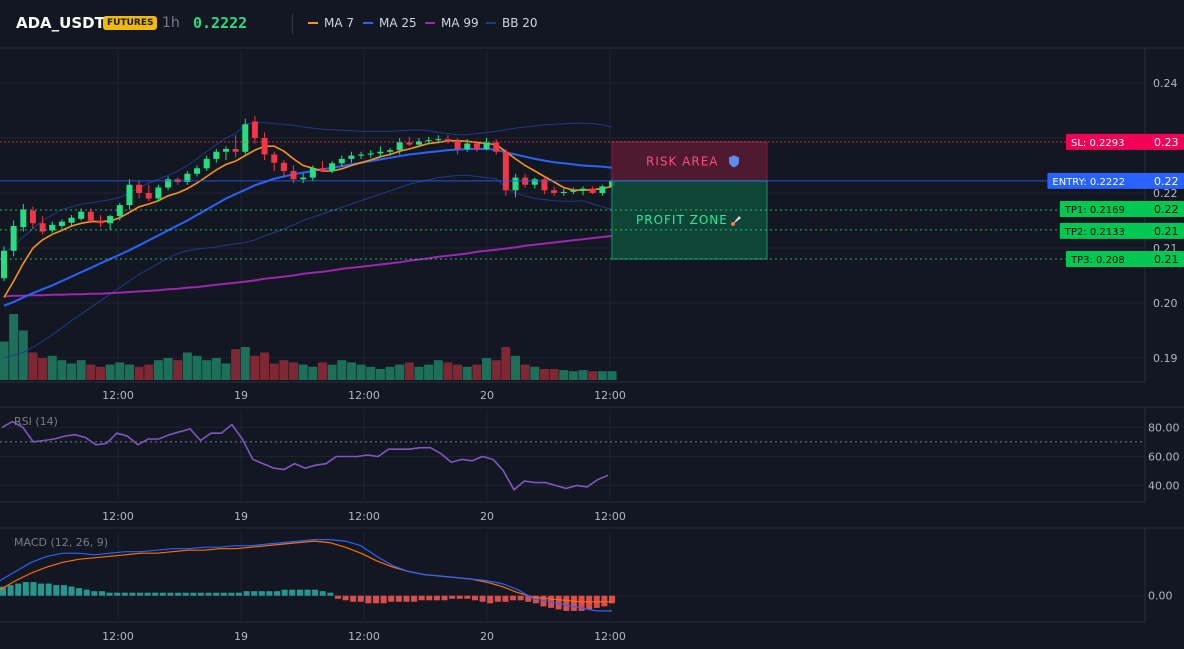 The width and height of the screenshot is (1184, 649). Describe the element at coordinates (1097, 143) in the screenshot. I see `level-tag-text: SL: 0.2293` at that location.